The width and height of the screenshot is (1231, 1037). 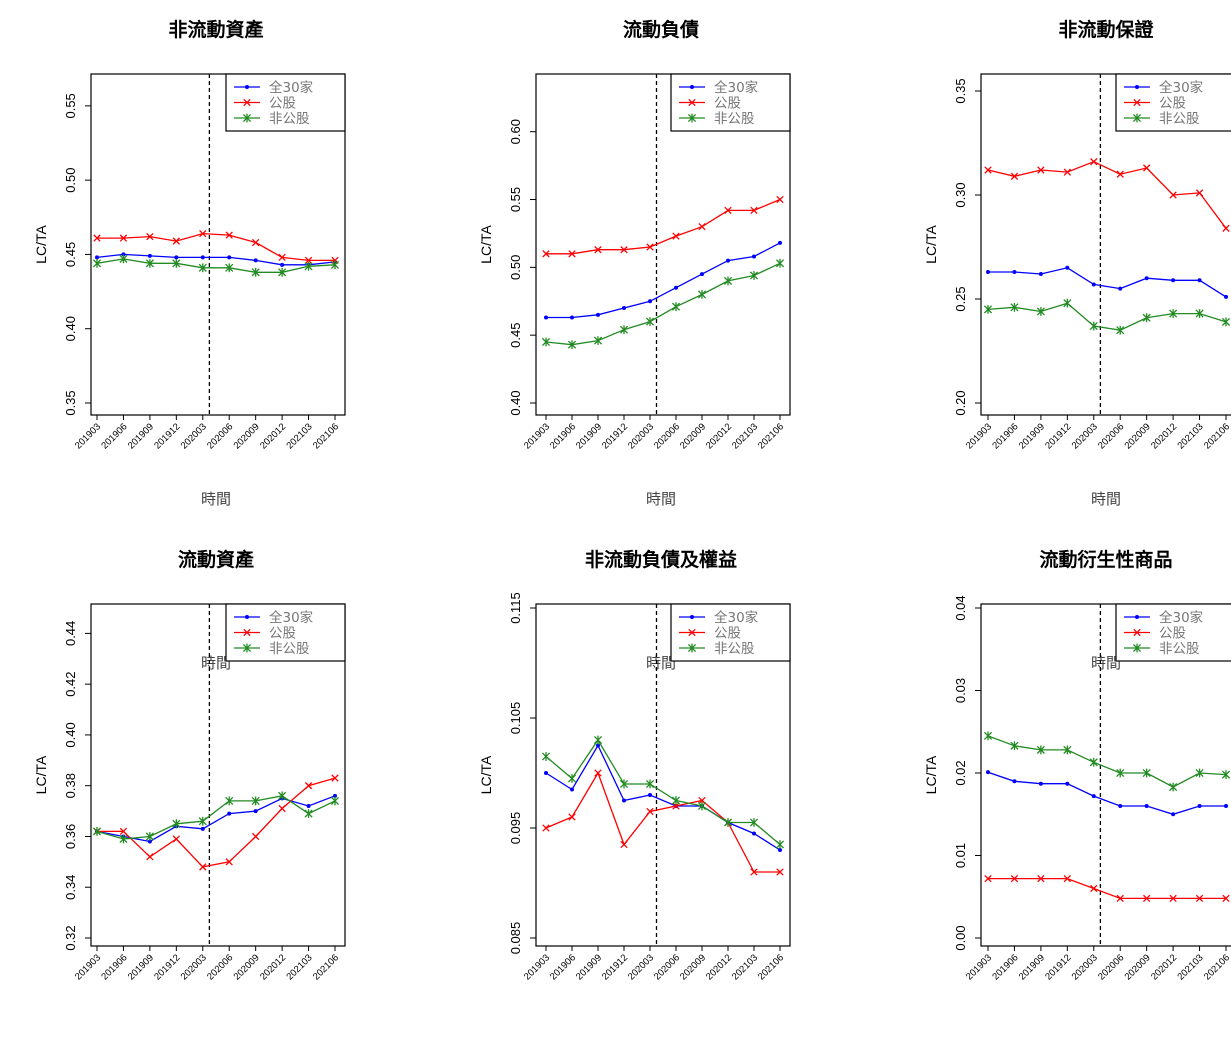 I want to click on legend-label: 全30家, so click(x=291, y=87).